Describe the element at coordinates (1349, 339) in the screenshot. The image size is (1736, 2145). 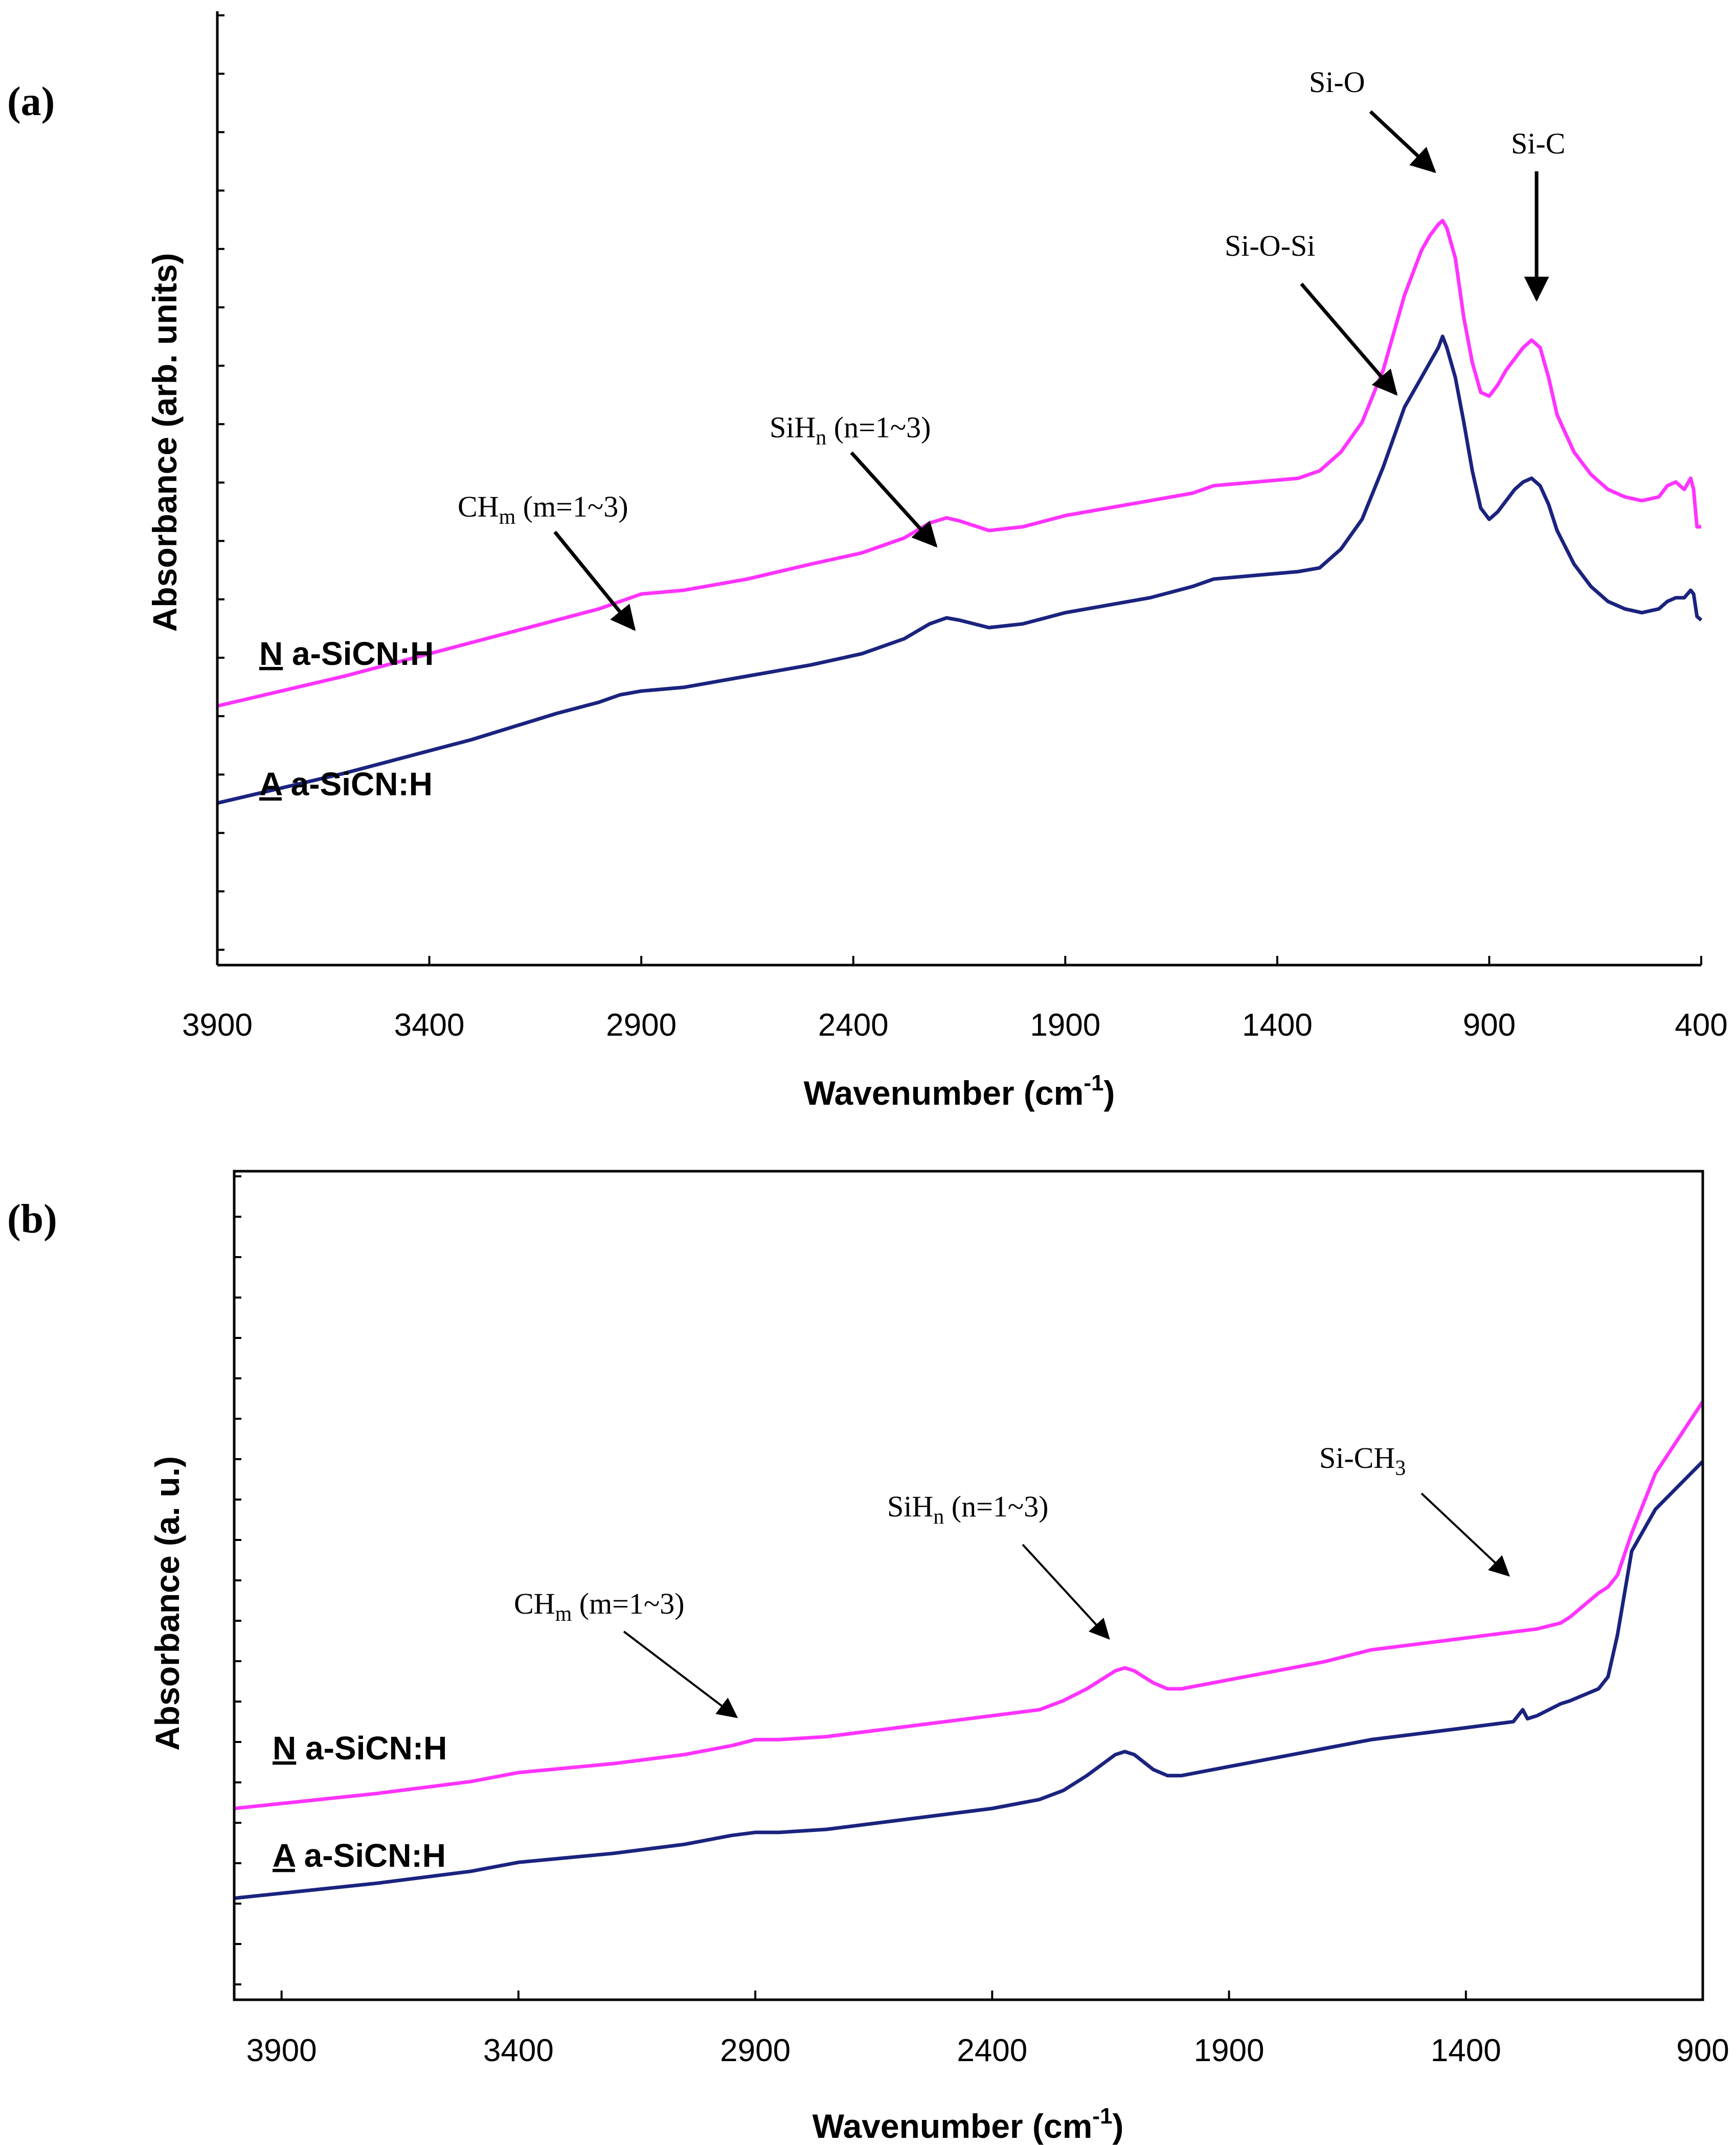
I see `panel-a-arrow-si-o-si` at that location.